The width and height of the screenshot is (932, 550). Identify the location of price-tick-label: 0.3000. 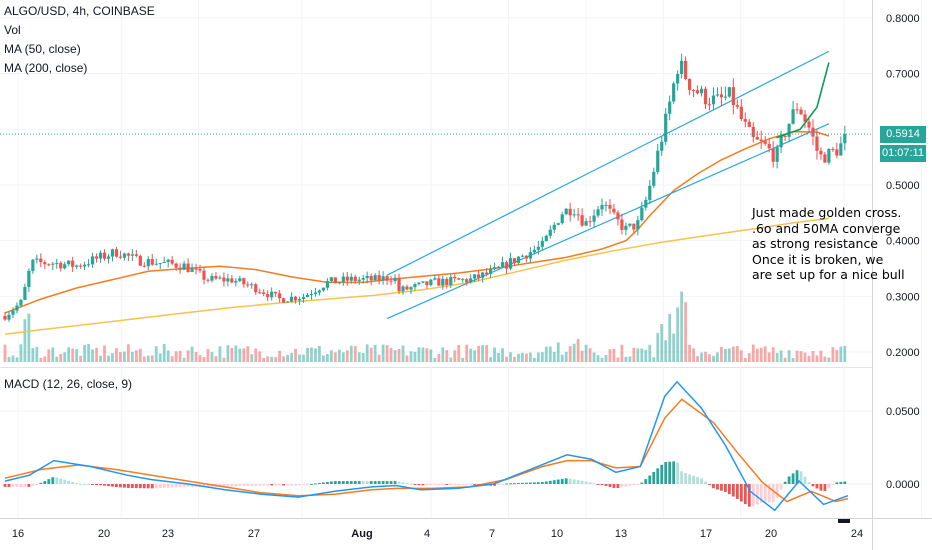
(903, 297).